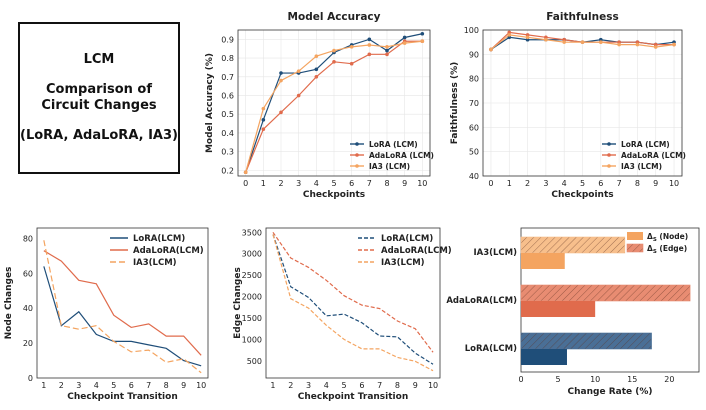  Describe the element at coordinates (290, 385) in the screenshot. I see `edge-xtick-label: 2` at that location.